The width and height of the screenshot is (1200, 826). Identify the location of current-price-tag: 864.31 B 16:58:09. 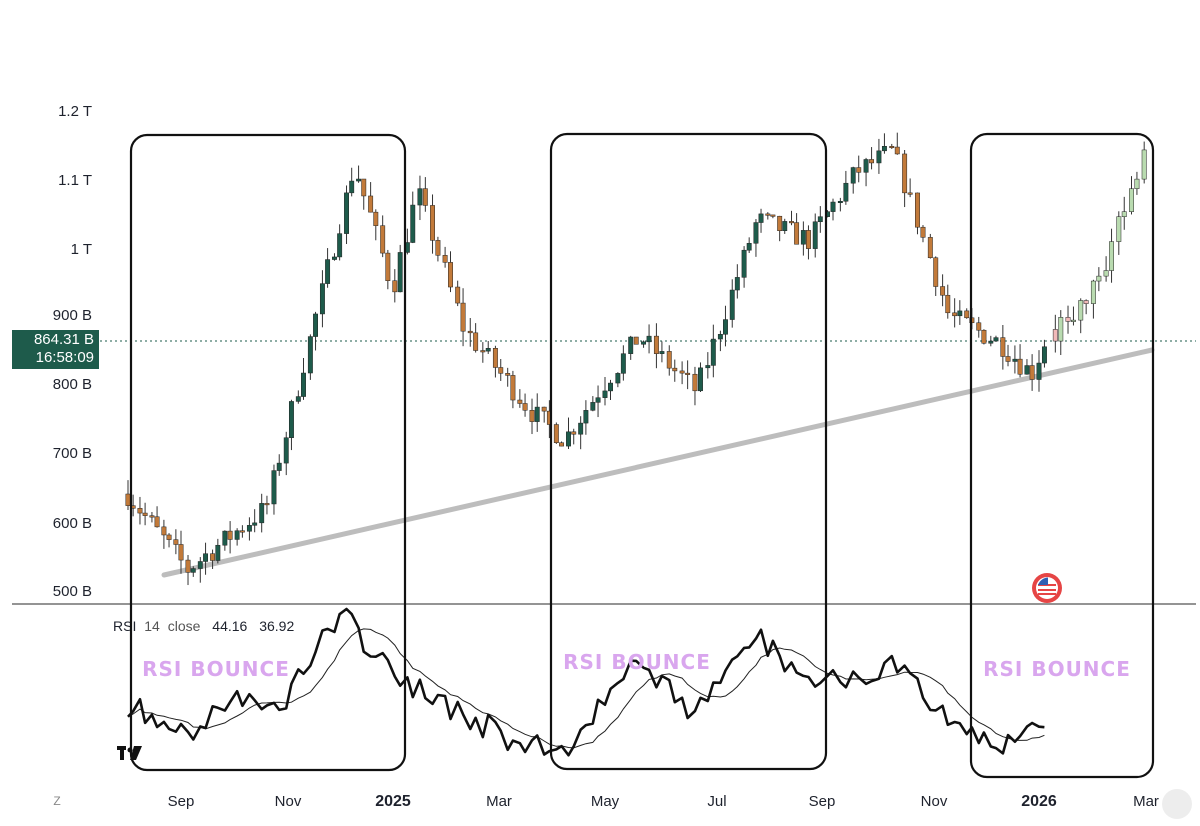
(55, 349).